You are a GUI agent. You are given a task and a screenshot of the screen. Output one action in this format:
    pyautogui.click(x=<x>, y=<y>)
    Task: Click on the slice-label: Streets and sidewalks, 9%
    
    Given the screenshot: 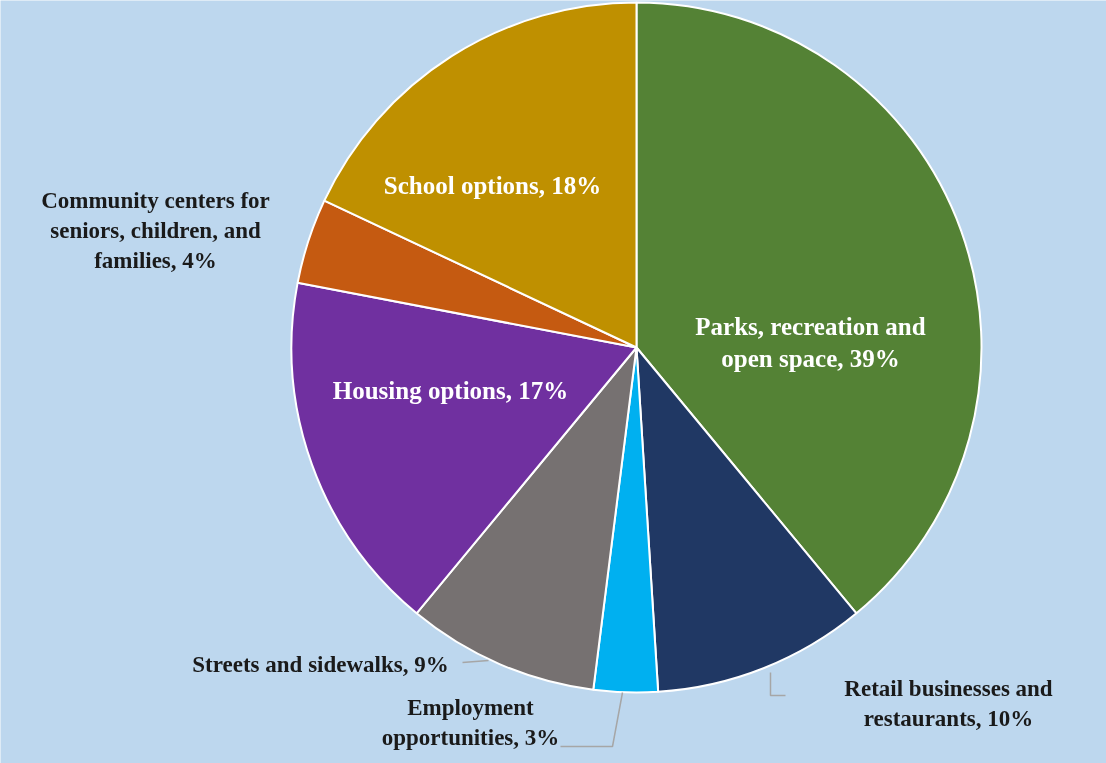 What is the action you would take?
    pyautogui.click(x=320, y=664)
    